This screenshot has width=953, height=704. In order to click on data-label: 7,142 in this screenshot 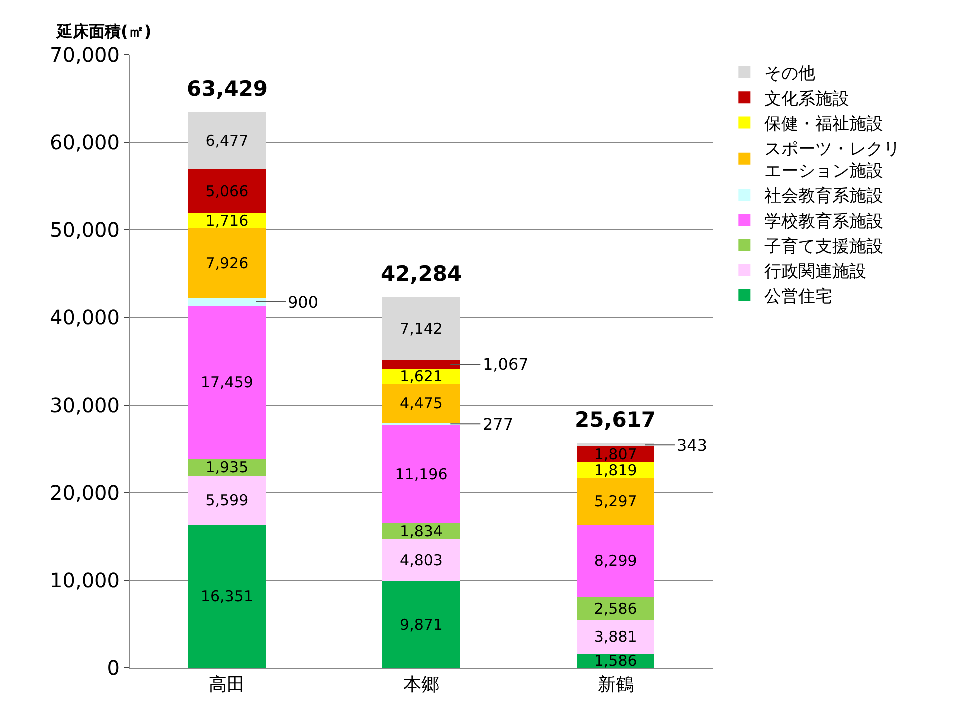, I will do `click(421, 329)`.